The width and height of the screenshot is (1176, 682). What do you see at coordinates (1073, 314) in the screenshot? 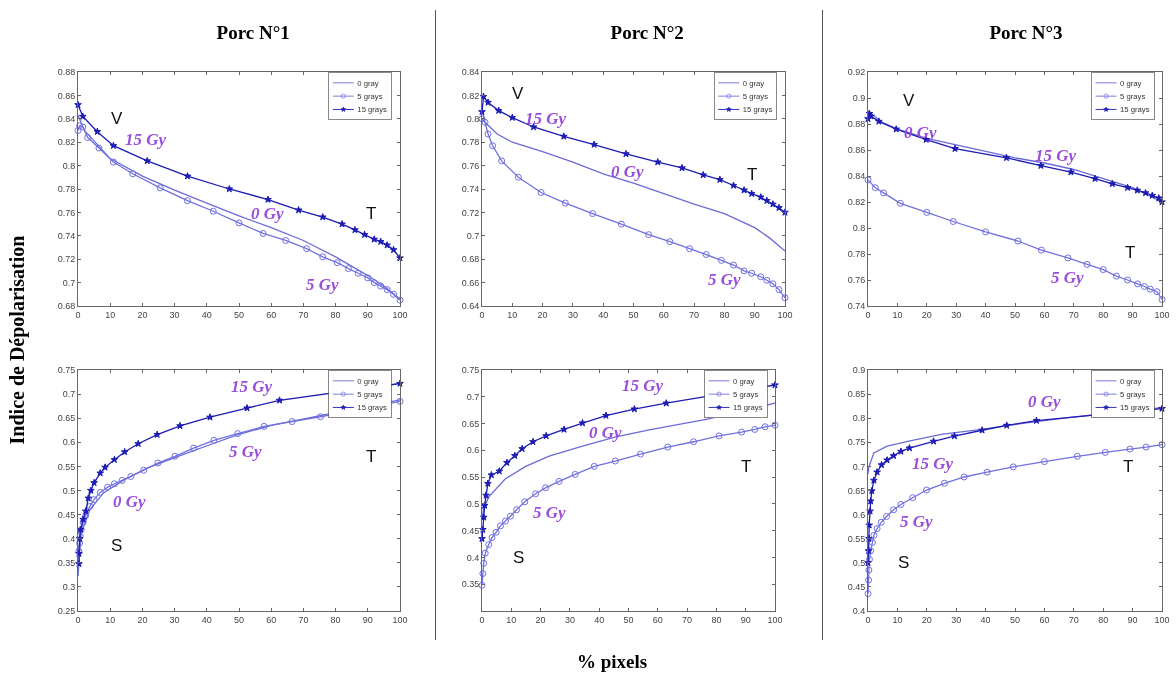
I see `x-tick-label: 70` at bounding box center [1073, 314].